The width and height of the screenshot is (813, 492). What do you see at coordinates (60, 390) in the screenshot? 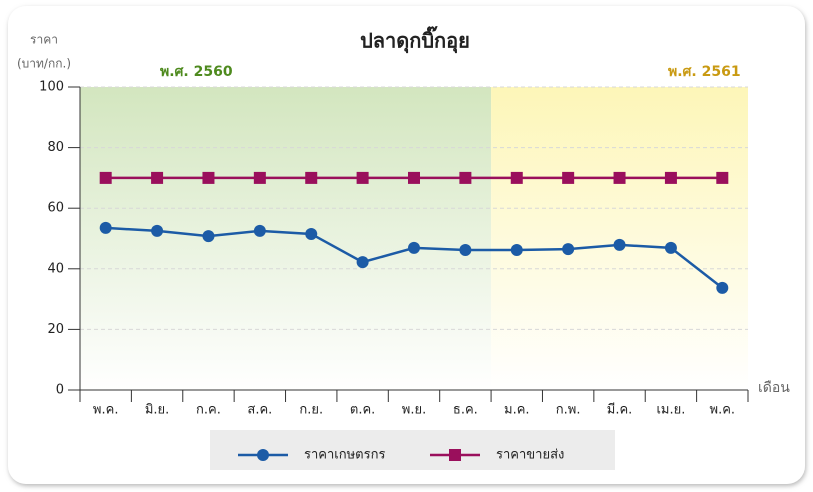
I see `y-tick-label: 0` at bounding box center [60, 390].